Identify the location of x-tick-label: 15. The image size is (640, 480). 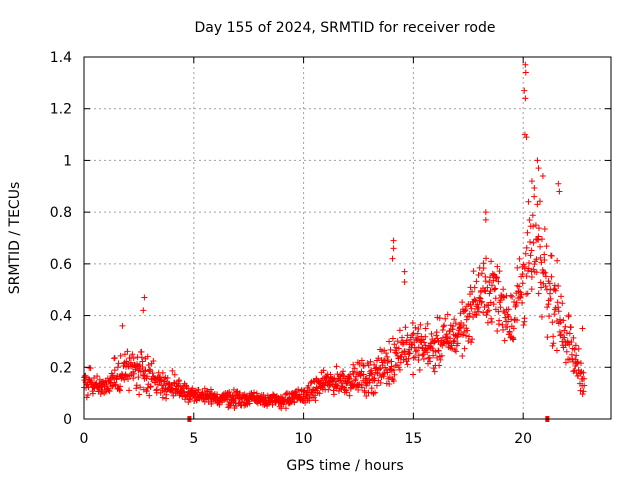
(413, 439).